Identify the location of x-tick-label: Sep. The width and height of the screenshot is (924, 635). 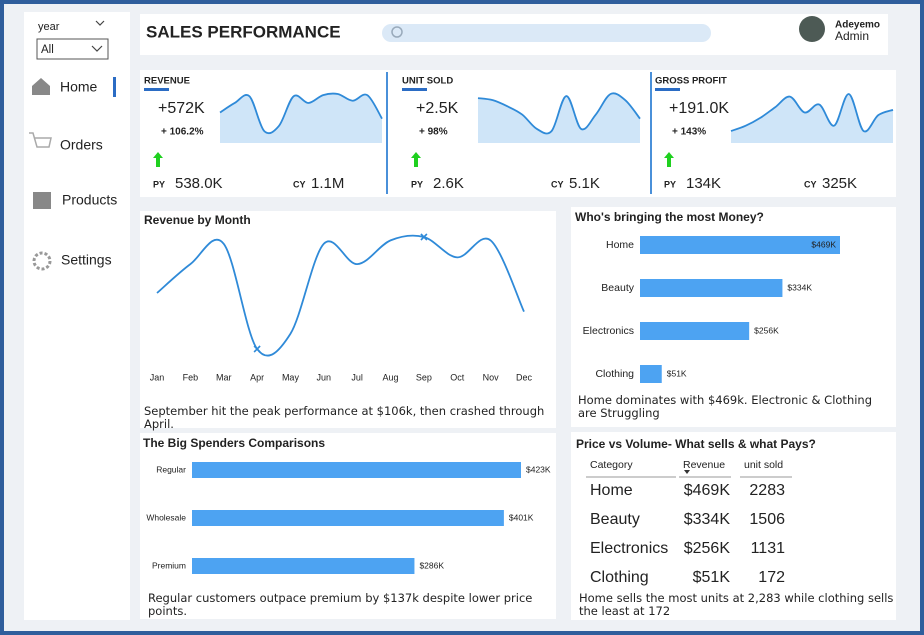
(424, 377).